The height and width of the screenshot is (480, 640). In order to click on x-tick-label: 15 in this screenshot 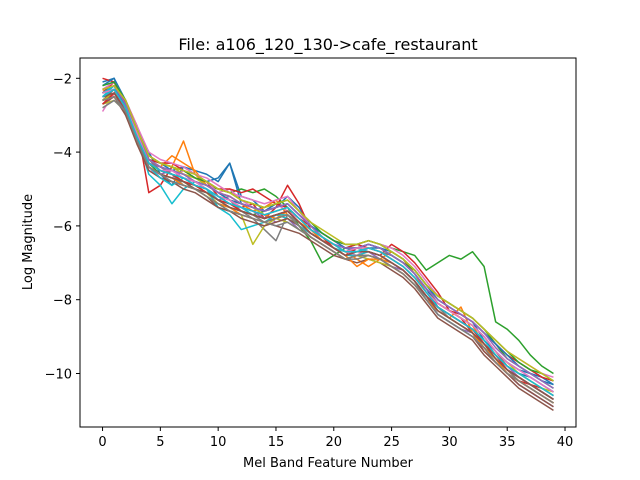, I will do `click(276, 442)`.